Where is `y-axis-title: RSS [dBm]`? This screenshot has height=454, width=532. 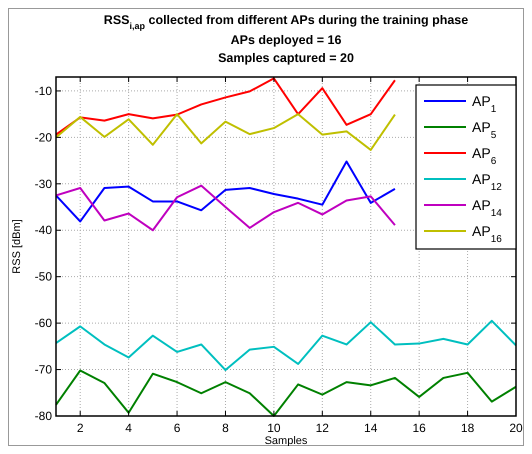
y-axis-title: RSS [dBm] is located at coordinates (17, 246).